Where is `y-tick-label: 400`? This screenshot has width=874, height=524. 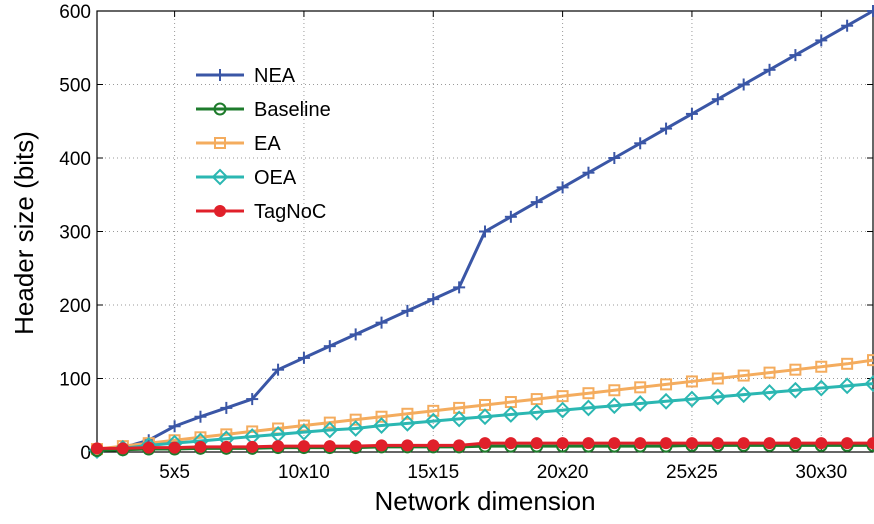 y-tick-label: 400 is located at coordinates (75, 159).